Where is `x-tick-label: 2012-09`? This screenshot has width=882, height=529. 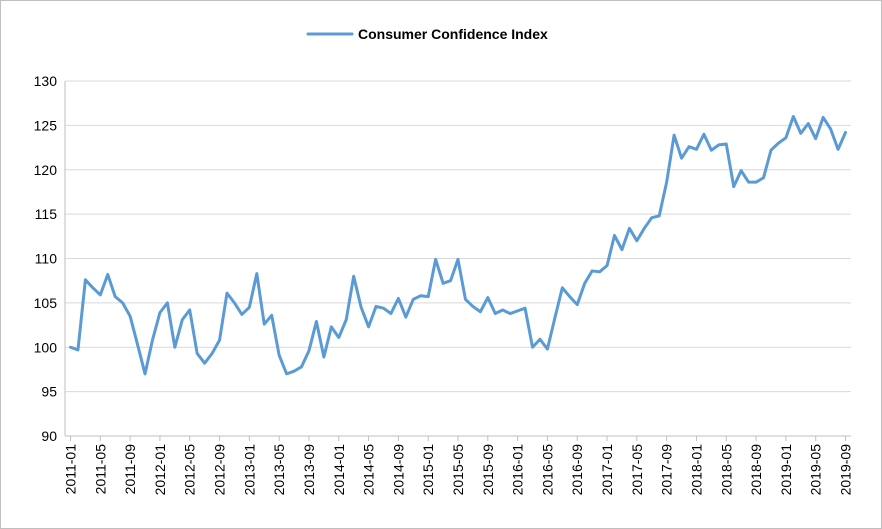
x-tick-label: 2012-09 is located at coordinates (220, 470).